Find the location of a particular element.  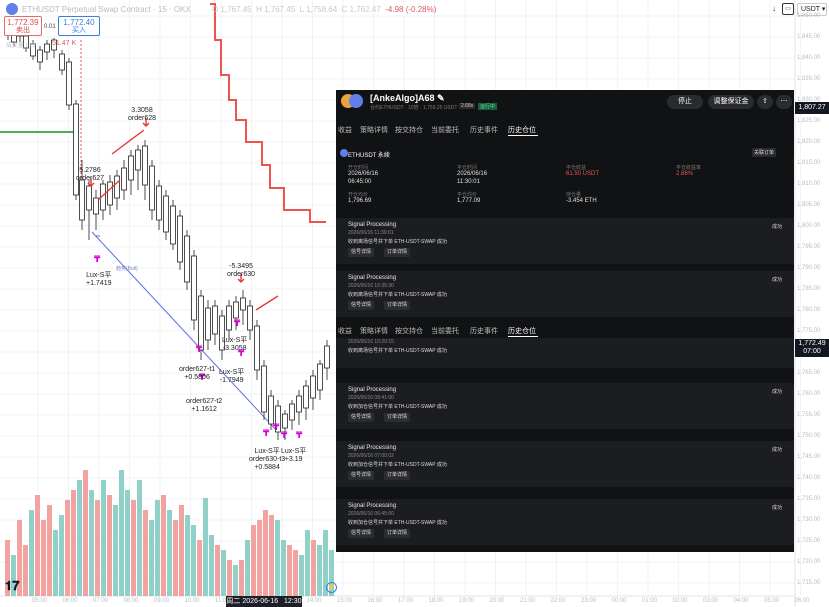

tradingview-logo-icon: 𝟏𝟕 is located at coordinates (12, 585).